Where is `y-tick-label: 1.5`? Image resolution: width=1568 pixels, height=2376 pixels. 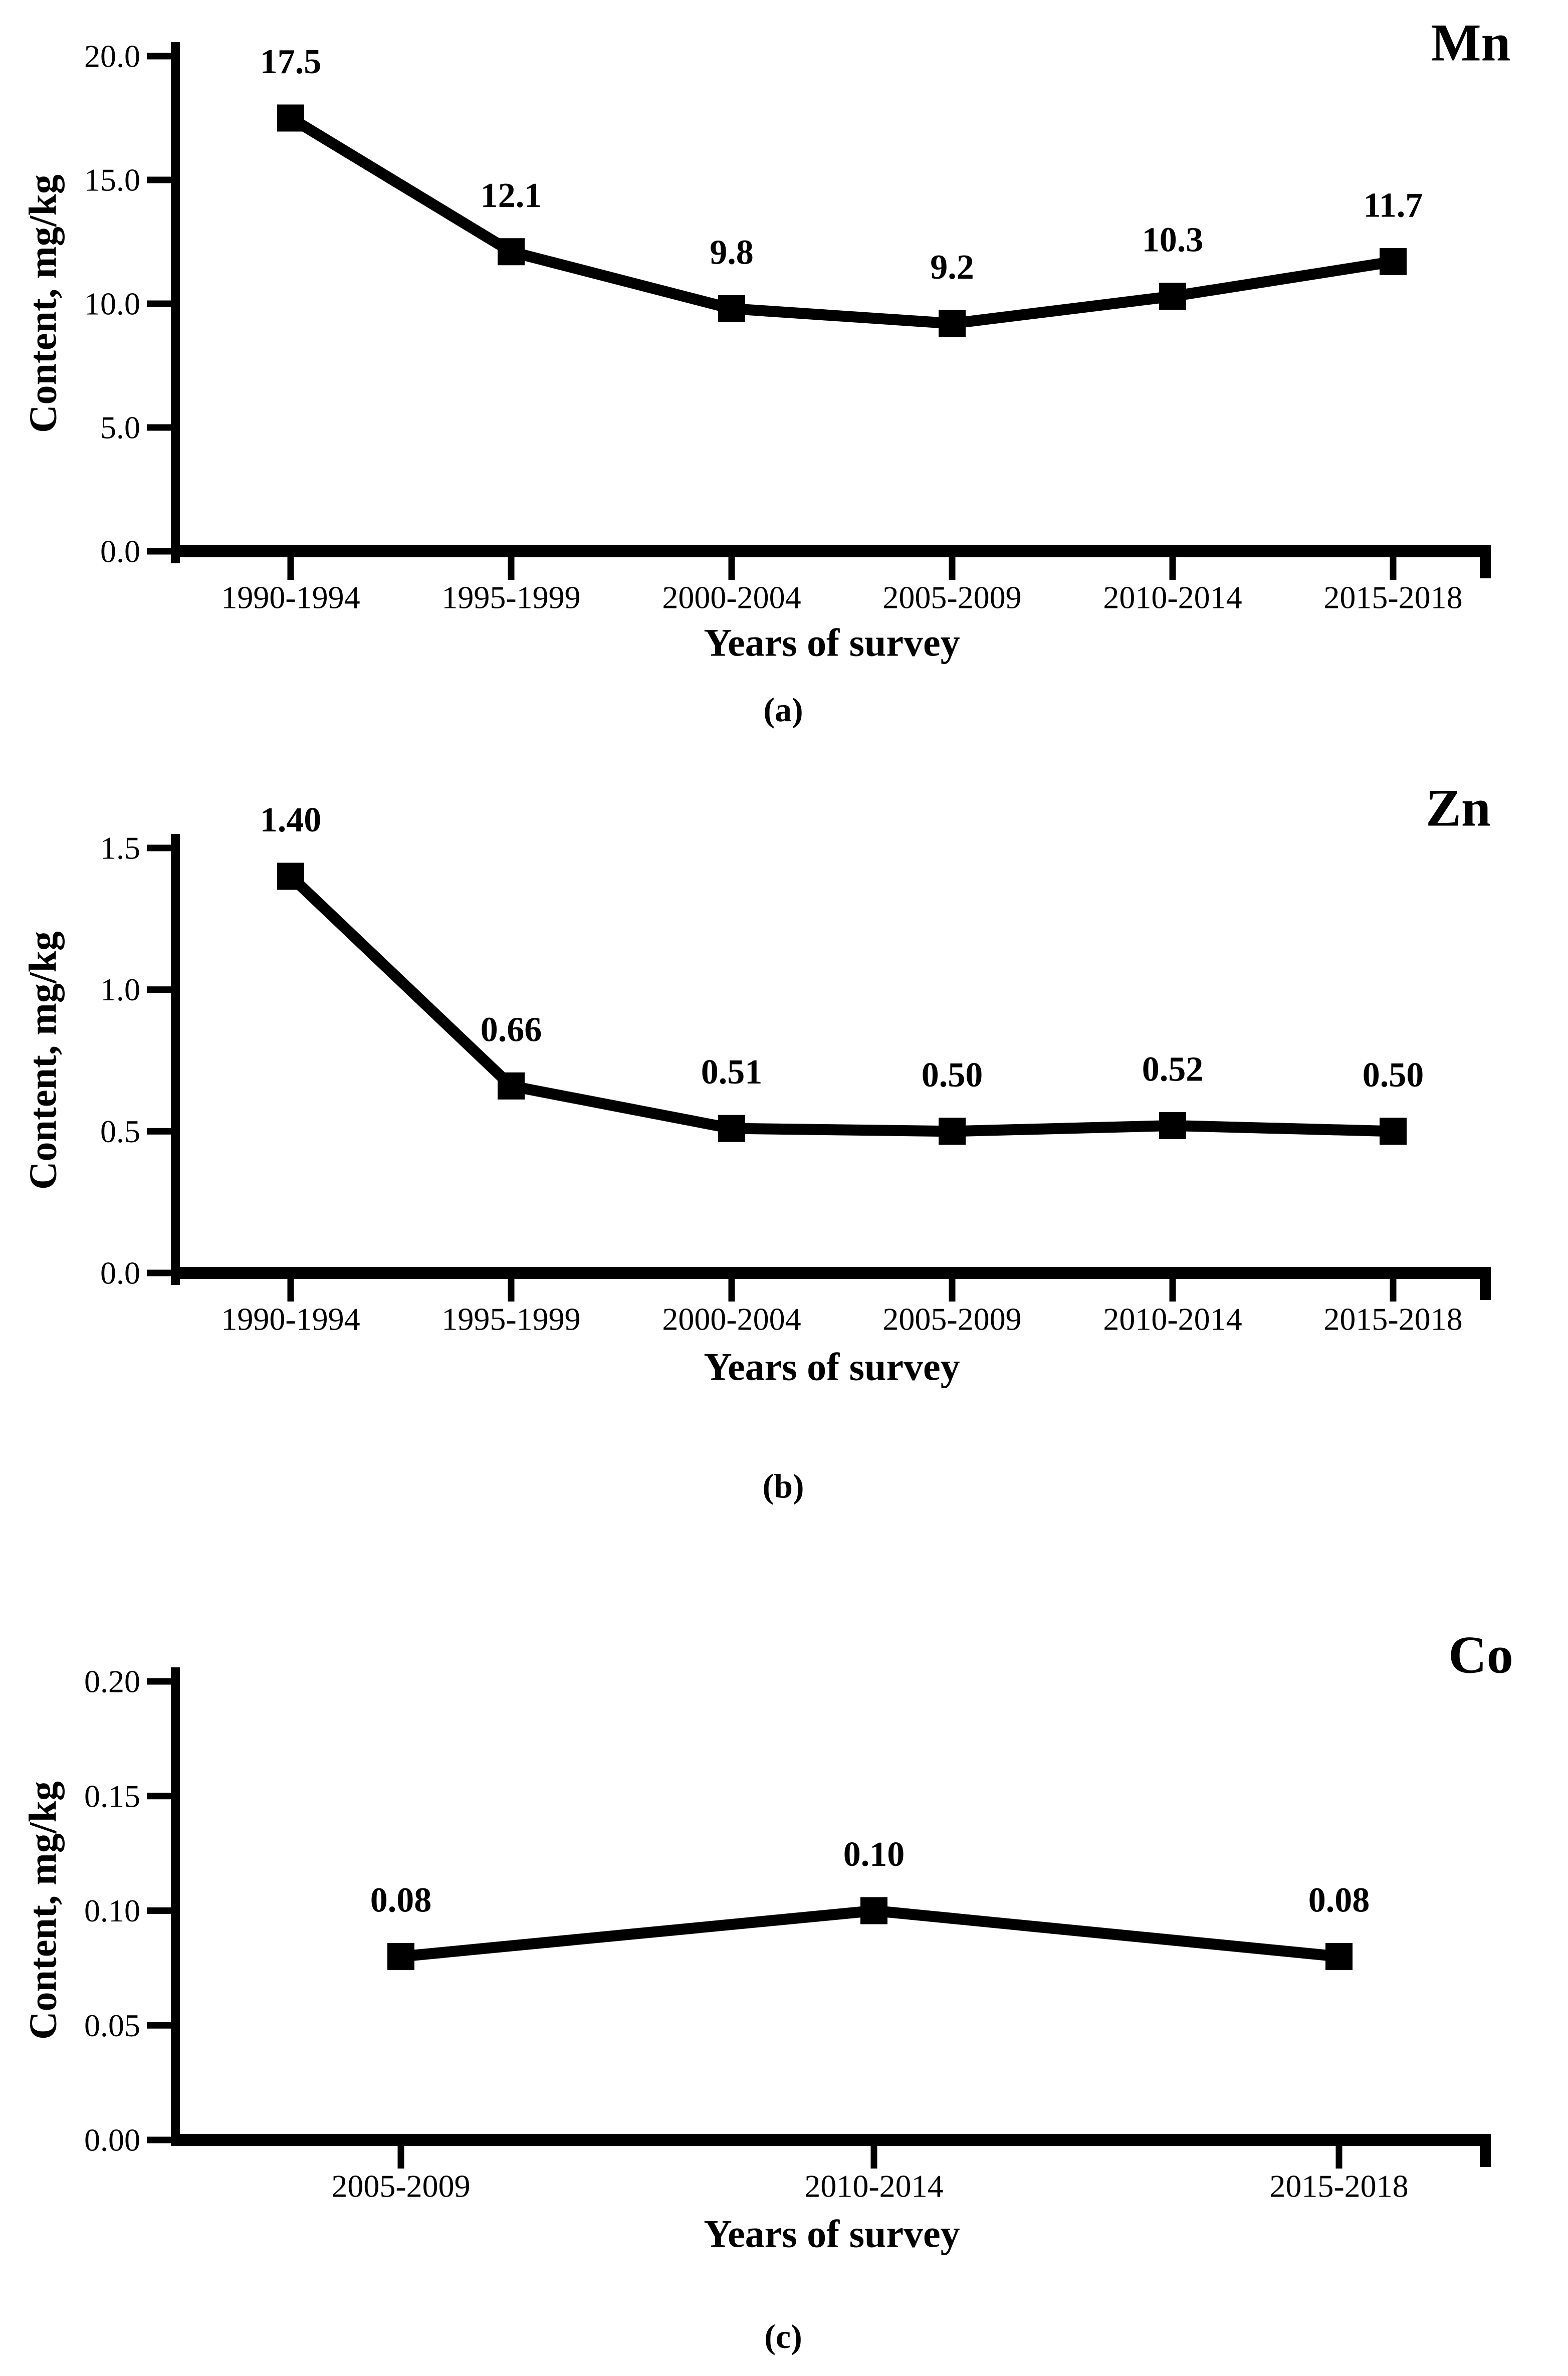 y-tick-label: 1.5 is located at coordinates (120, 848).